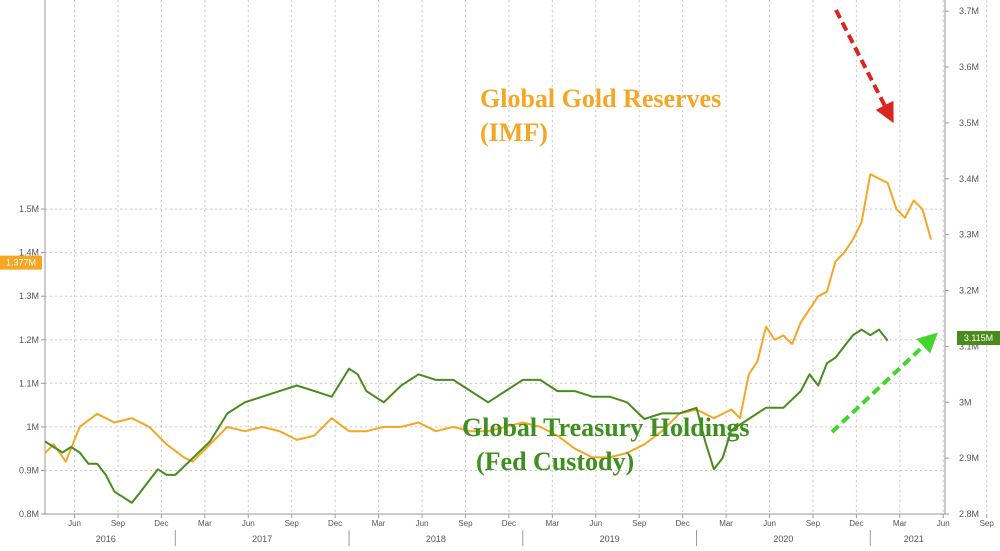  I want to click on right-tick-label: 3.5M, so click(969, 123).